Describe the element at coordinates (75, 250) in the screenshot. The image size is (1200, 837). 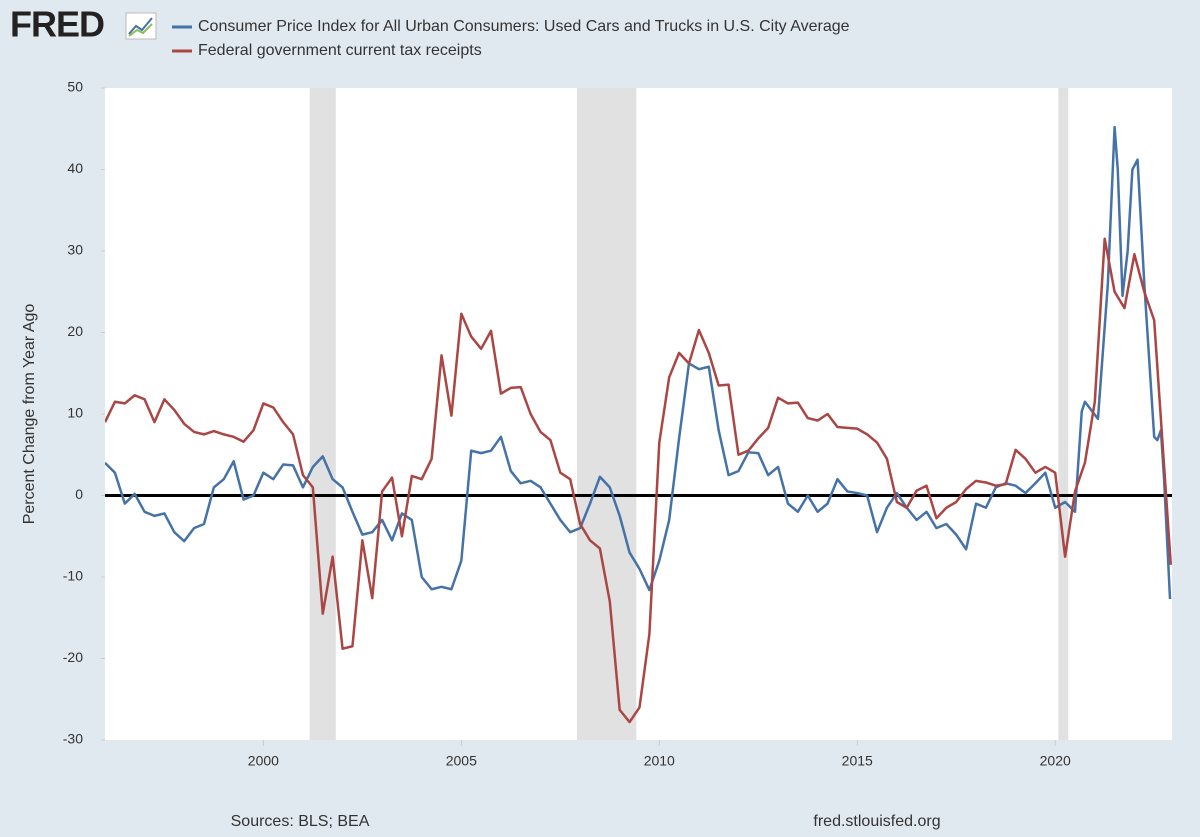
I see `y-tick-label: 30` at that location.